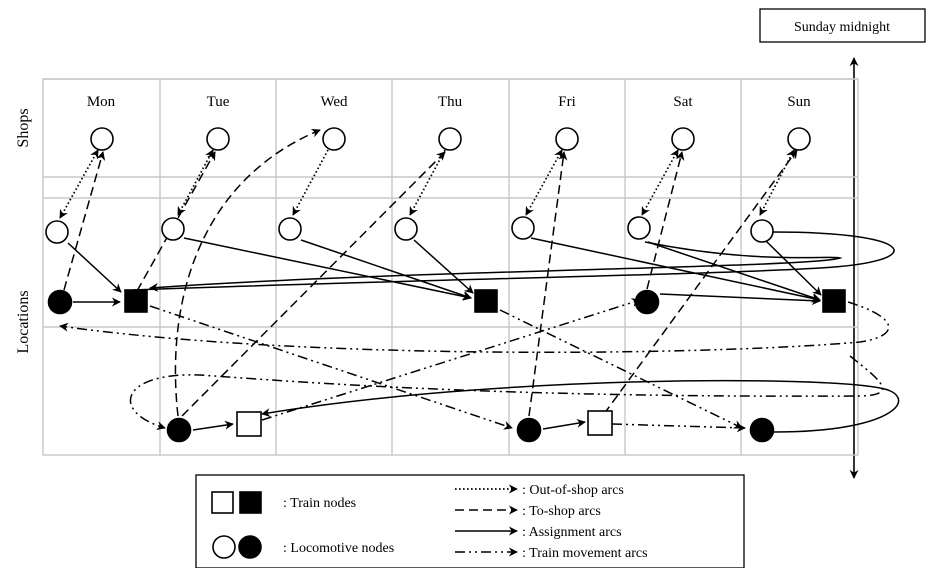 The height and width of the screenshot is (568, 932). I want to click on legend-train-movement-label: : Train movement arcs, so click(585, 553).